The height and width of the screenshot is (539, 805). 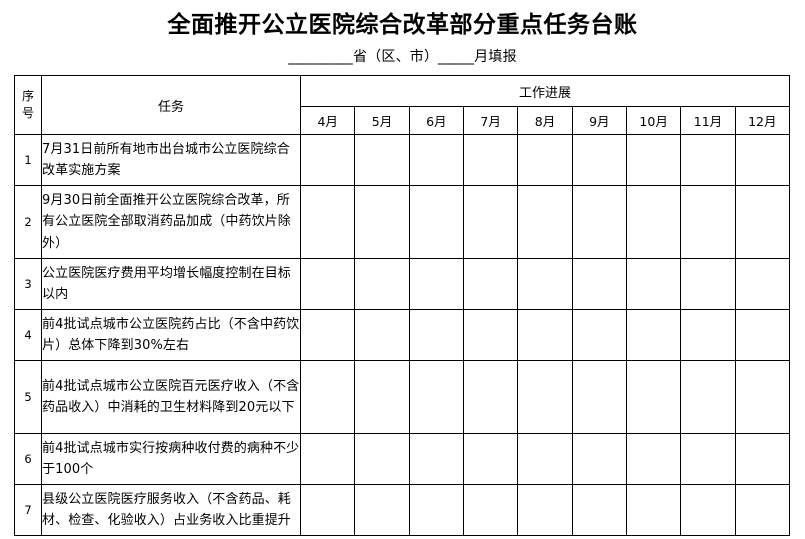 What do you see at coordinates (599, 120) in the screenshot?
I see `column-header-month: 9月` at bounding box center [599, 120].